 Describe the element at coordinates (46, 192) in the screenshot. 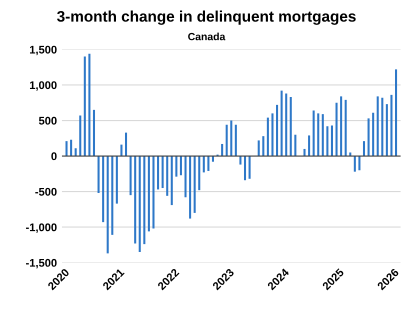

I see `y-tick-label: -500` at that location.